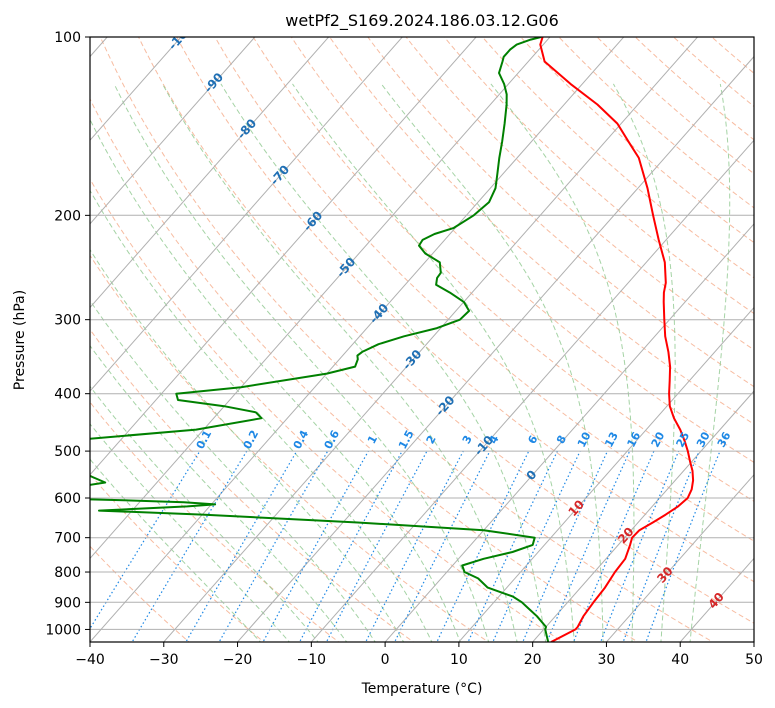 The height and width of the screenshot is (708, 775). Describe the element at coordinates (703, 440) in the screenshot. I see `mixing-ratio-label: 30` at that location.